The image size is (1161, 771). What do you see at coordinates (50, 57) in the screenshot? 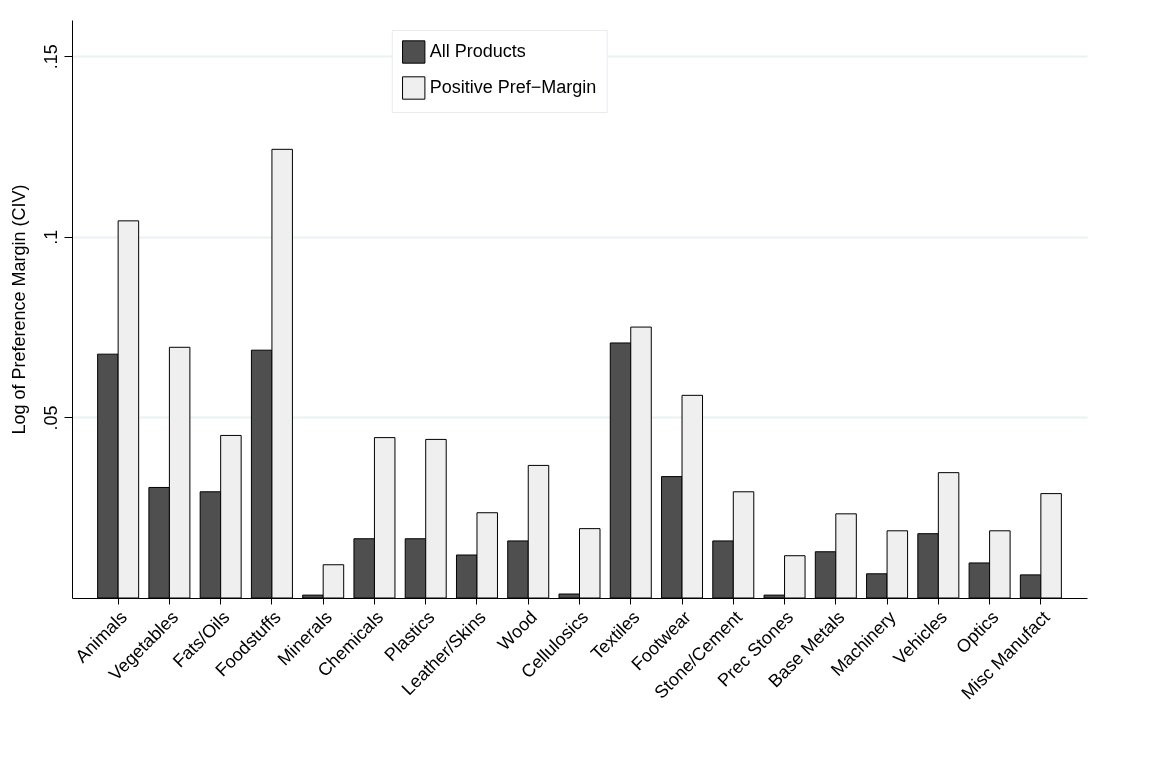
I see `y-tick-label: .15` at bounding box center [50, 57].